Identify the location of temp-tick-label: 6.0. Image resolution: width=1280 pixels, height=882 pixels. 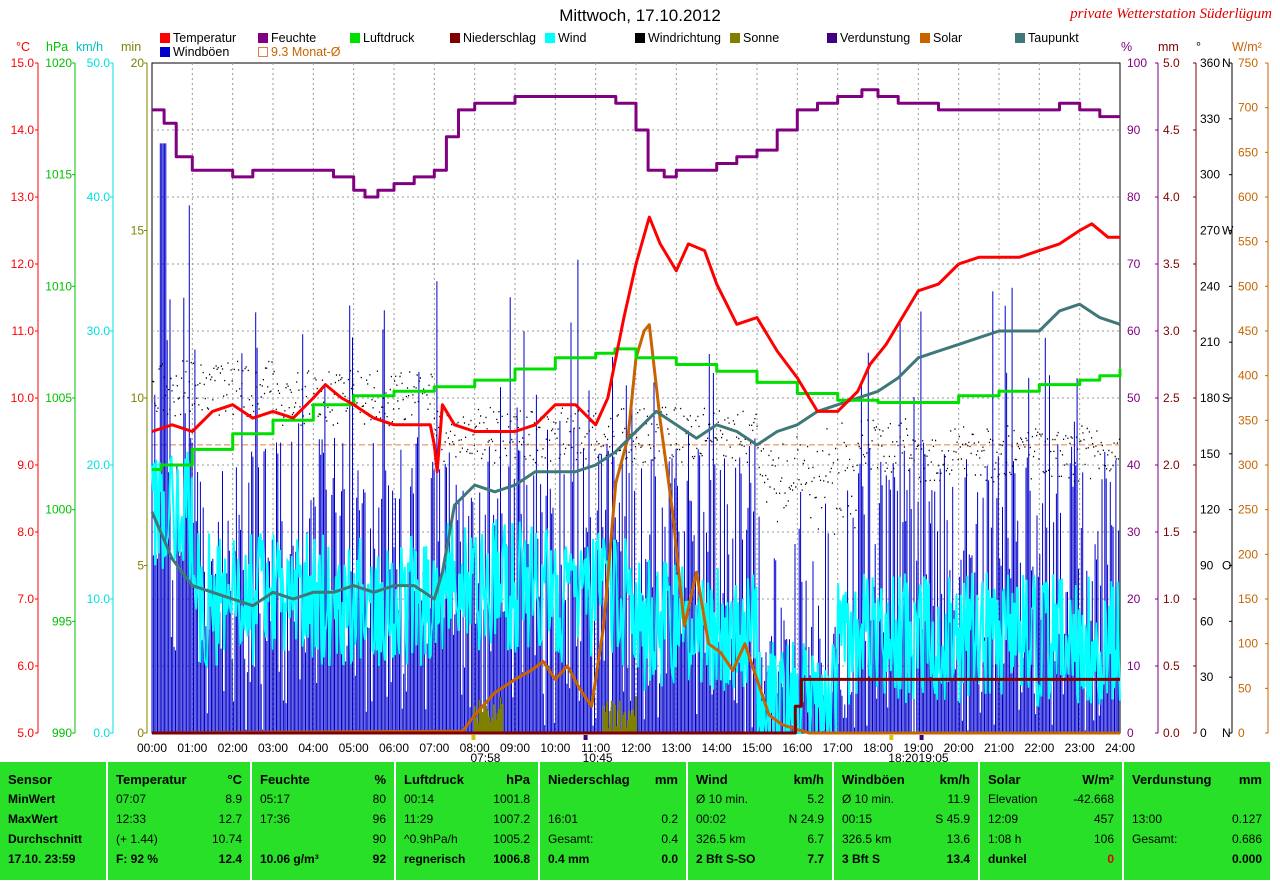
(25, 666).